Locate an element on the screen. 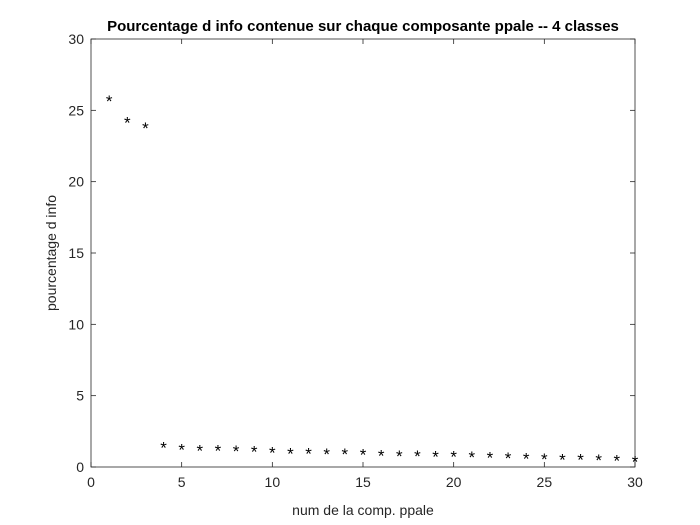 The image size is (700, 525). y-tick-label: 15 is located at coordinates (76, 253).